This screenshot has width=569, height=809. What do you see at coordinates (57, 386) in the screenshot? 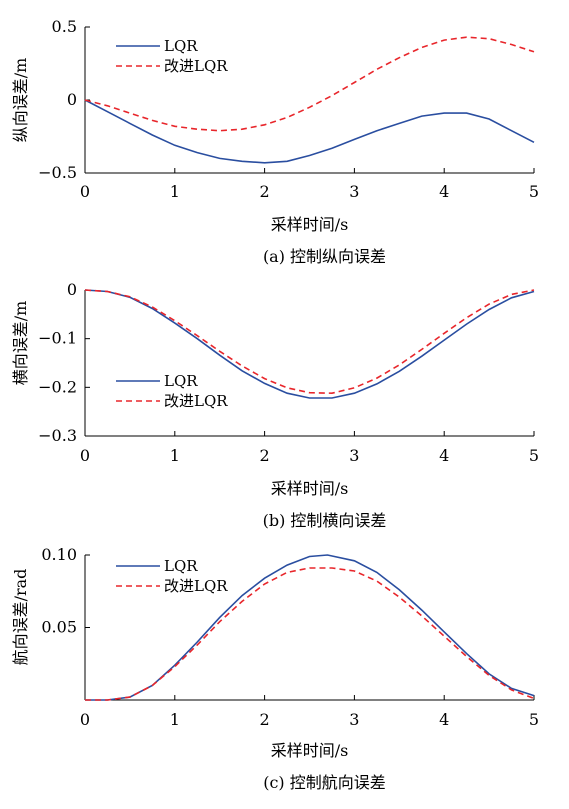
I see `y-tick-label: −0.2` at bounding box center [57, 386].